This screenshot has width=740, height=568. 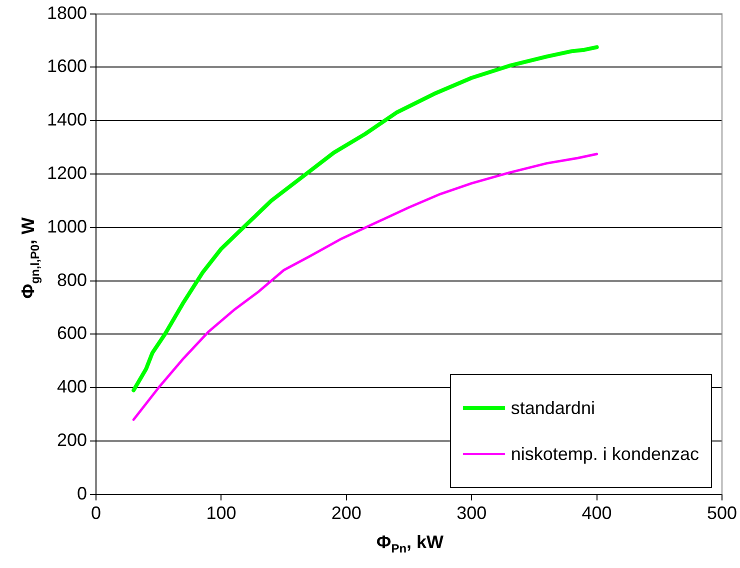 What do you see at coordinates (67, 12) in the screenshot?
I see `y-tick-label: 1800` at bounding box center [67, 12].